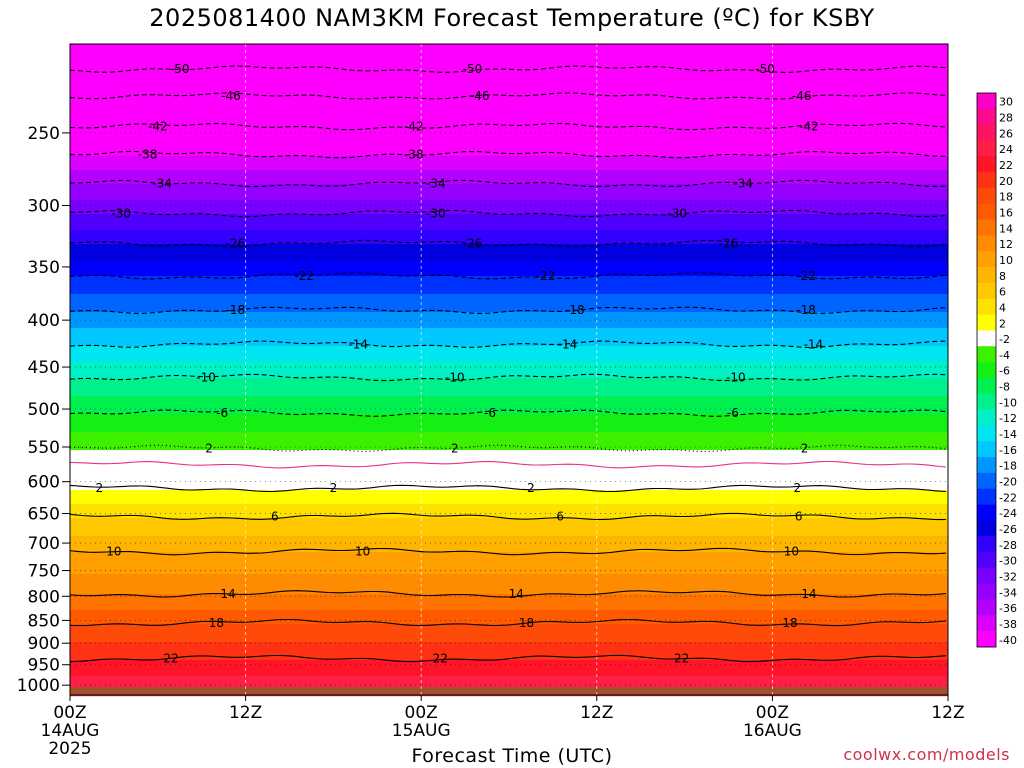 The width and height of the screenshot is (1024, 768). What do you see at coordinates (44, 515) in the screenshot?
I see `y-tick-label: 650` at bounding box center [44, 515].